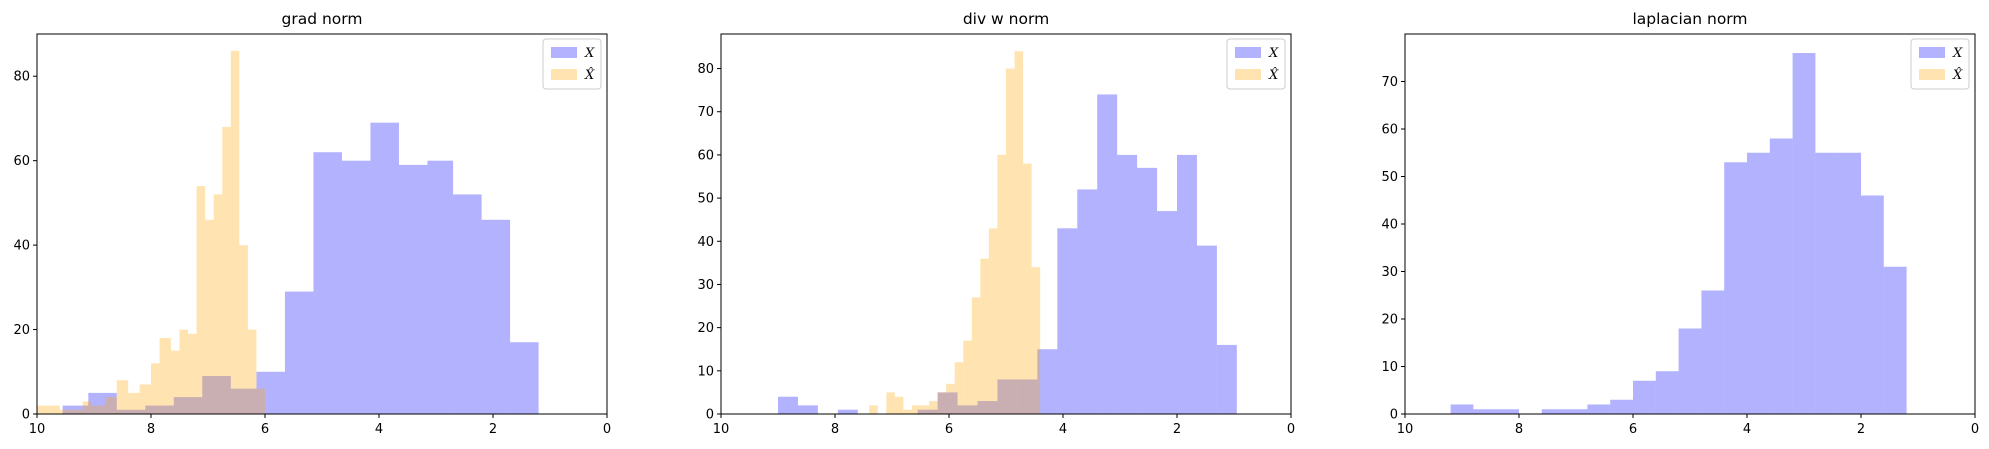  I want to click on chart-title: div w norm, so click(1006, 19).